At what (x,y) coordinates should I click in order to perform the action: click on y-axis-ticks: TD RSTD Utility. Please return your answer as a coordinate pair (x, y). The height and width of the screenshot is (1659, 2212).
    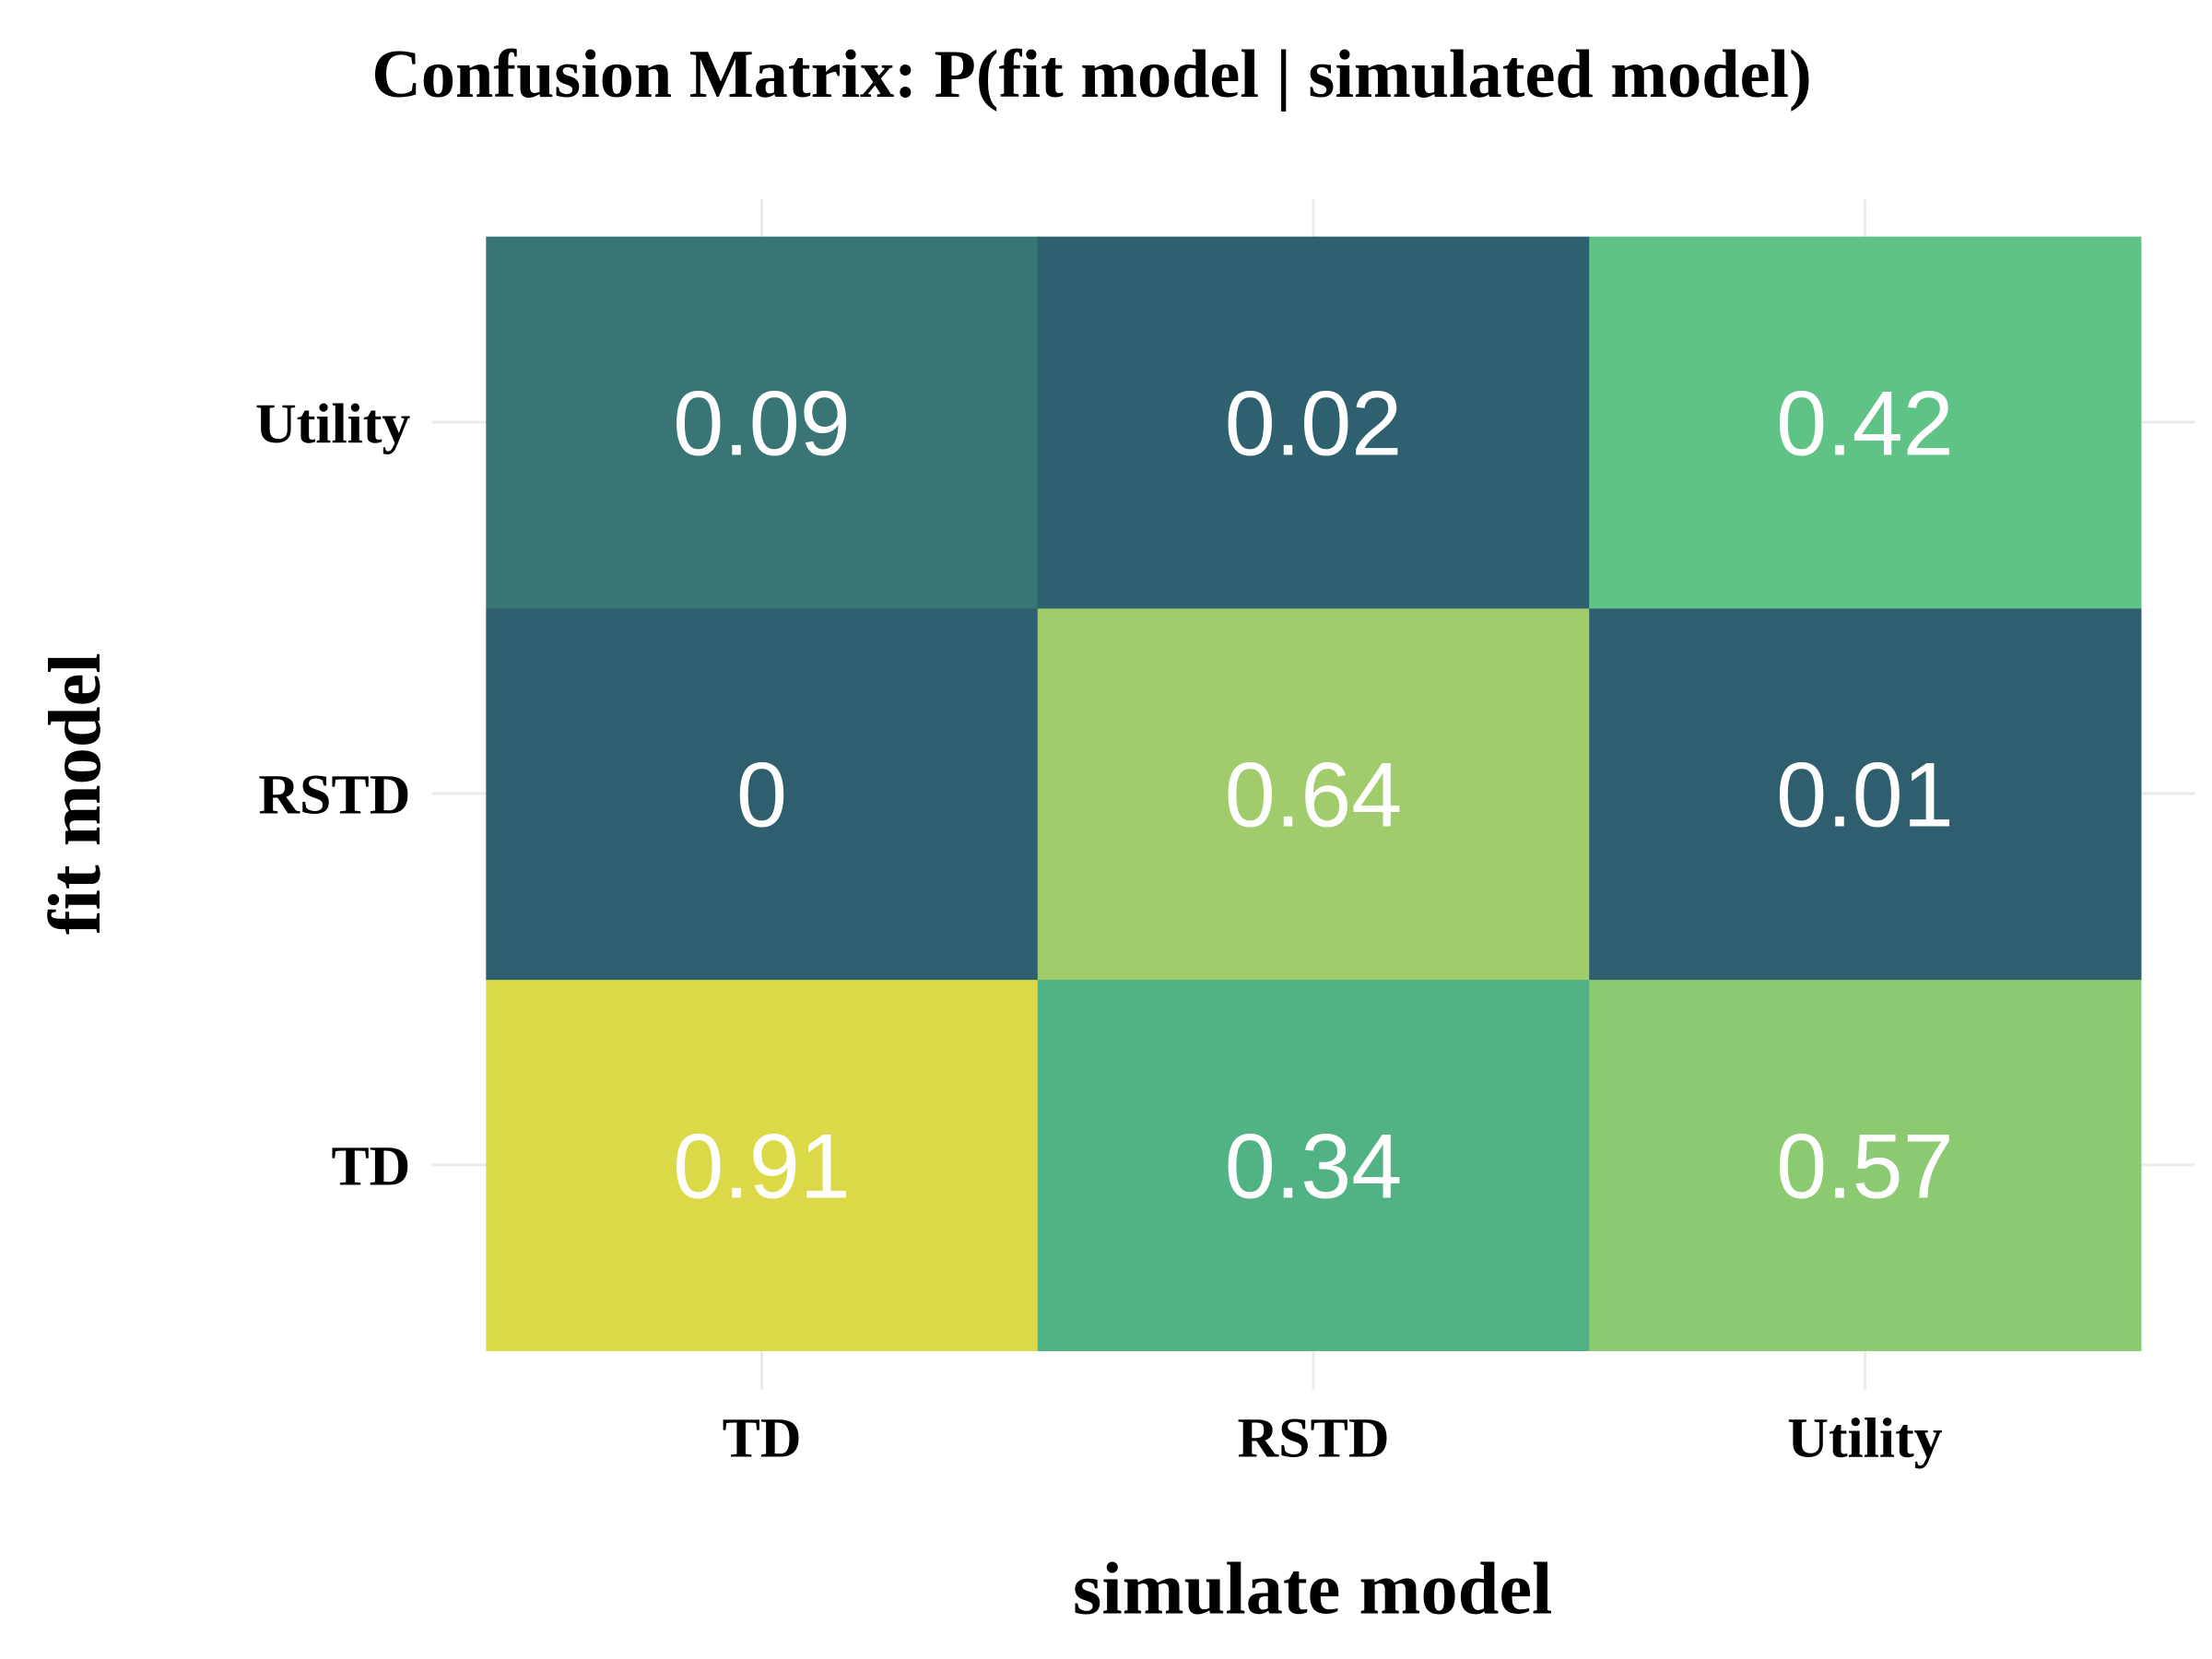
    Looking at the image, I should click on (332, 795).